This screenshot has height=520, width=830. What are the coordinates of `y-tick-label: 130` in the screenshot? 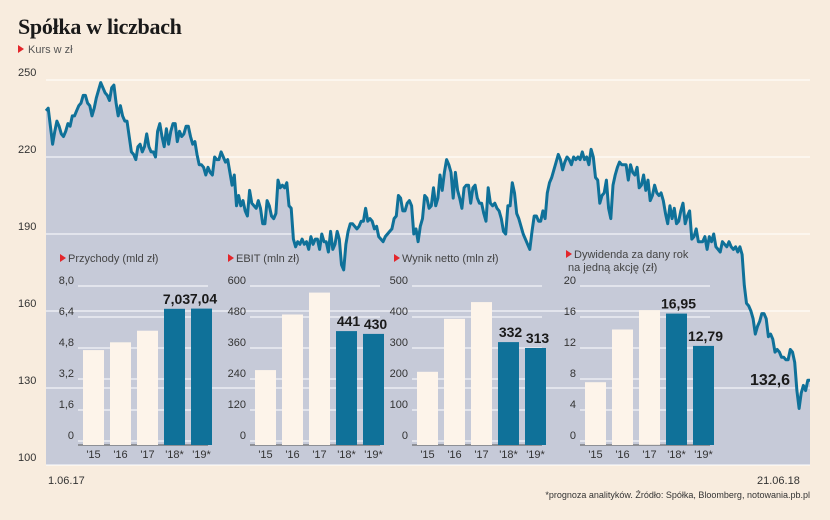 It's located at (27, 381).